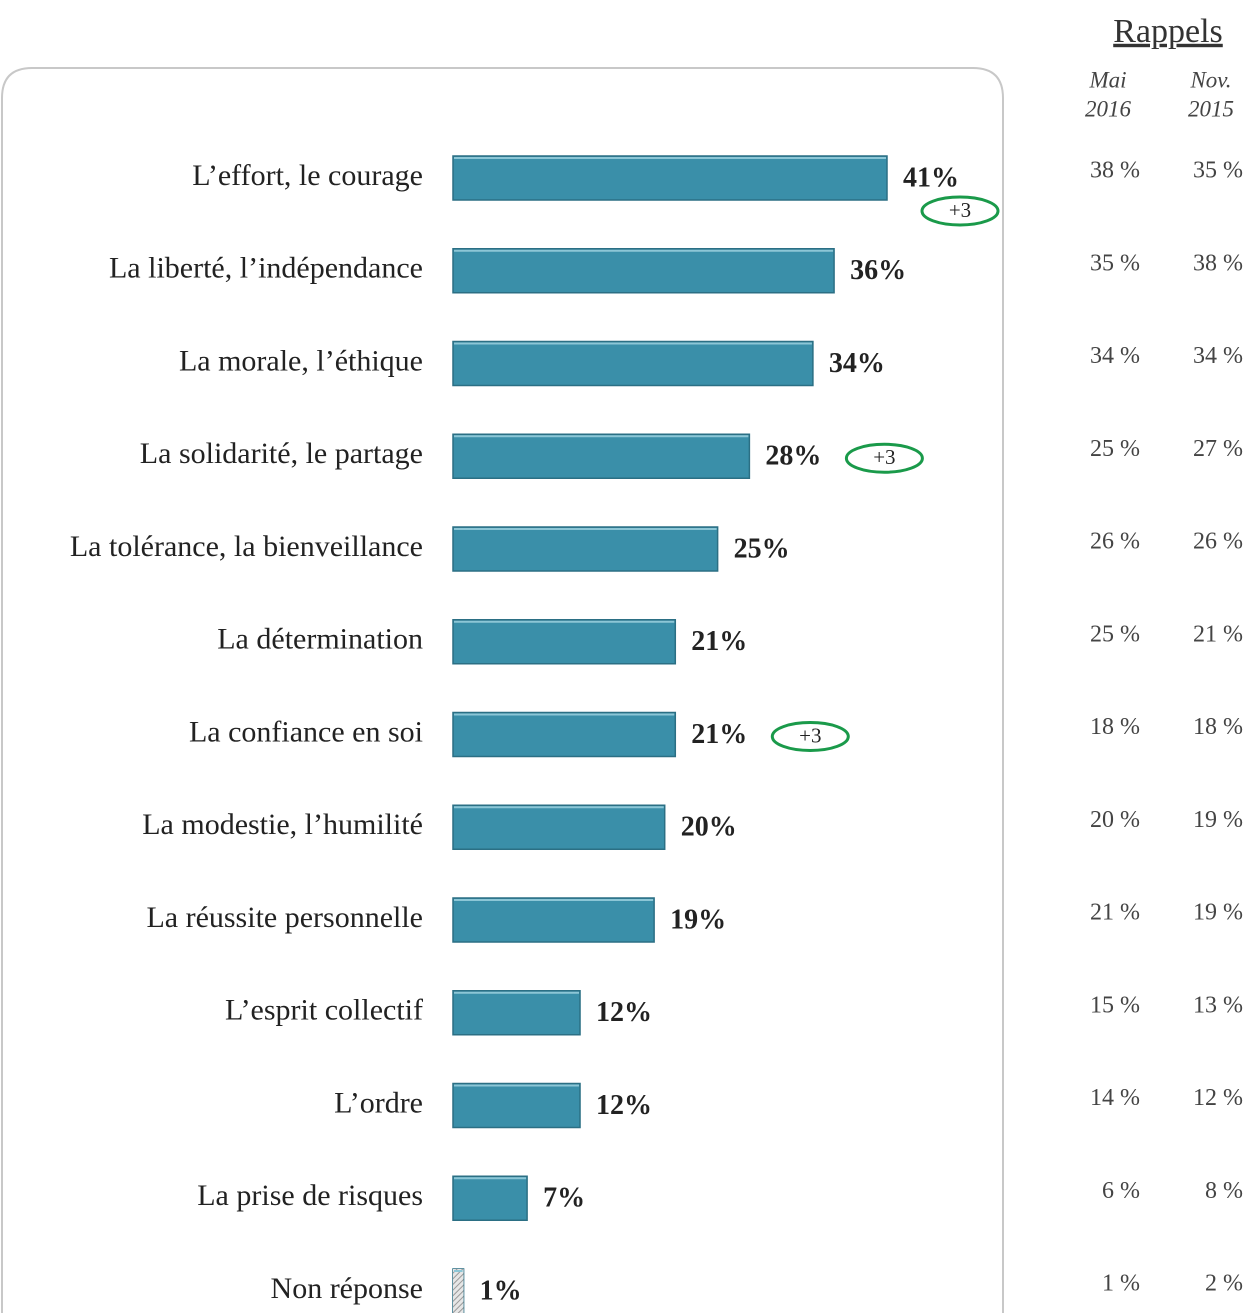  What do you see at coordinates (310, 1195) in the screenshot?
I see `category-label: La prise de risques` at bounding box center [310, 1195].